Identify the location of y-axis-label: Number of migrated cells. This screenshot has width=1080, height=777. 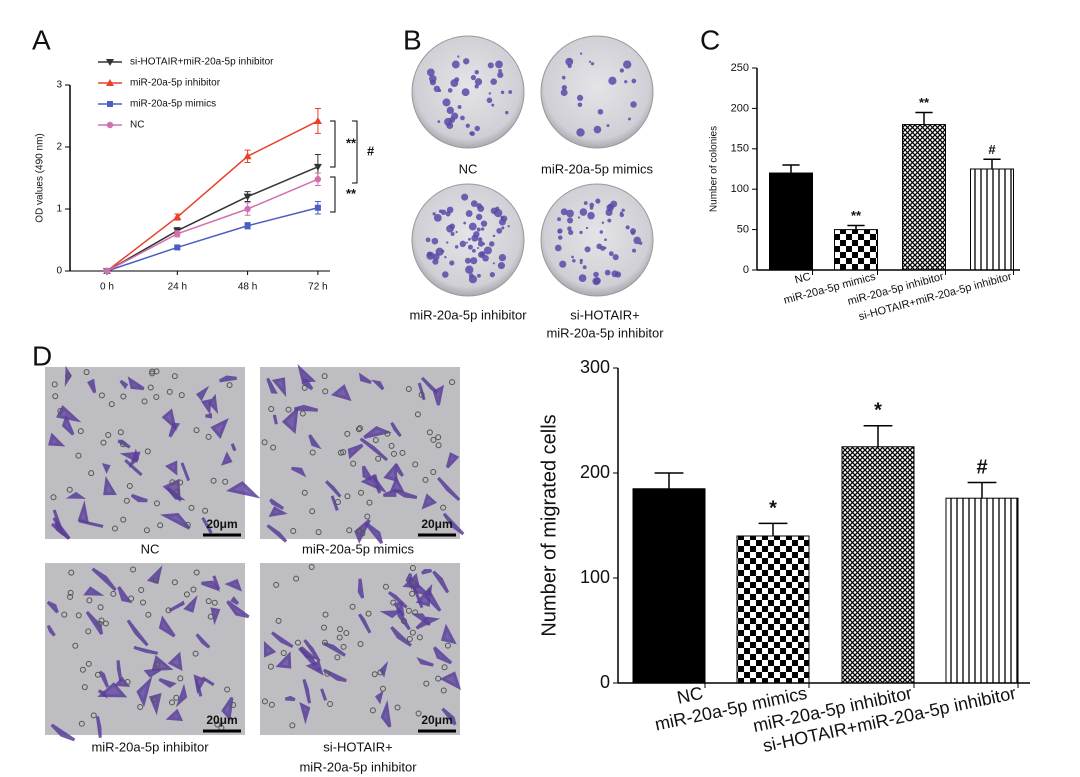
(549, 525).